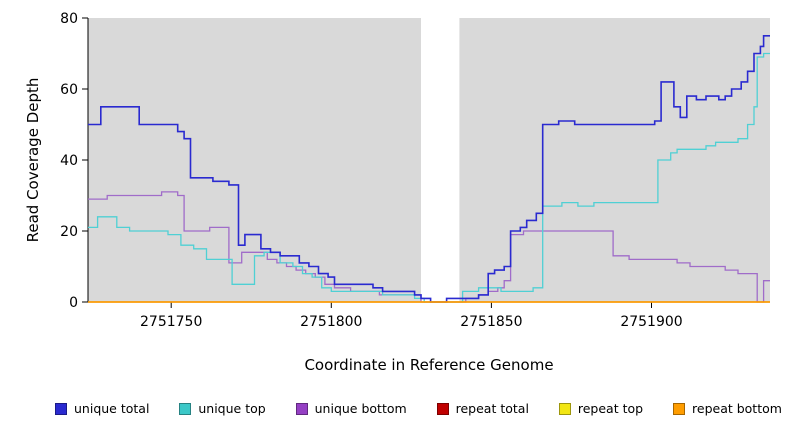 The height and width of the screenshot is (432, 792). Describe the element at coordinates (69, 161) in the screenshot. I see `svg-text: 40` at that location.